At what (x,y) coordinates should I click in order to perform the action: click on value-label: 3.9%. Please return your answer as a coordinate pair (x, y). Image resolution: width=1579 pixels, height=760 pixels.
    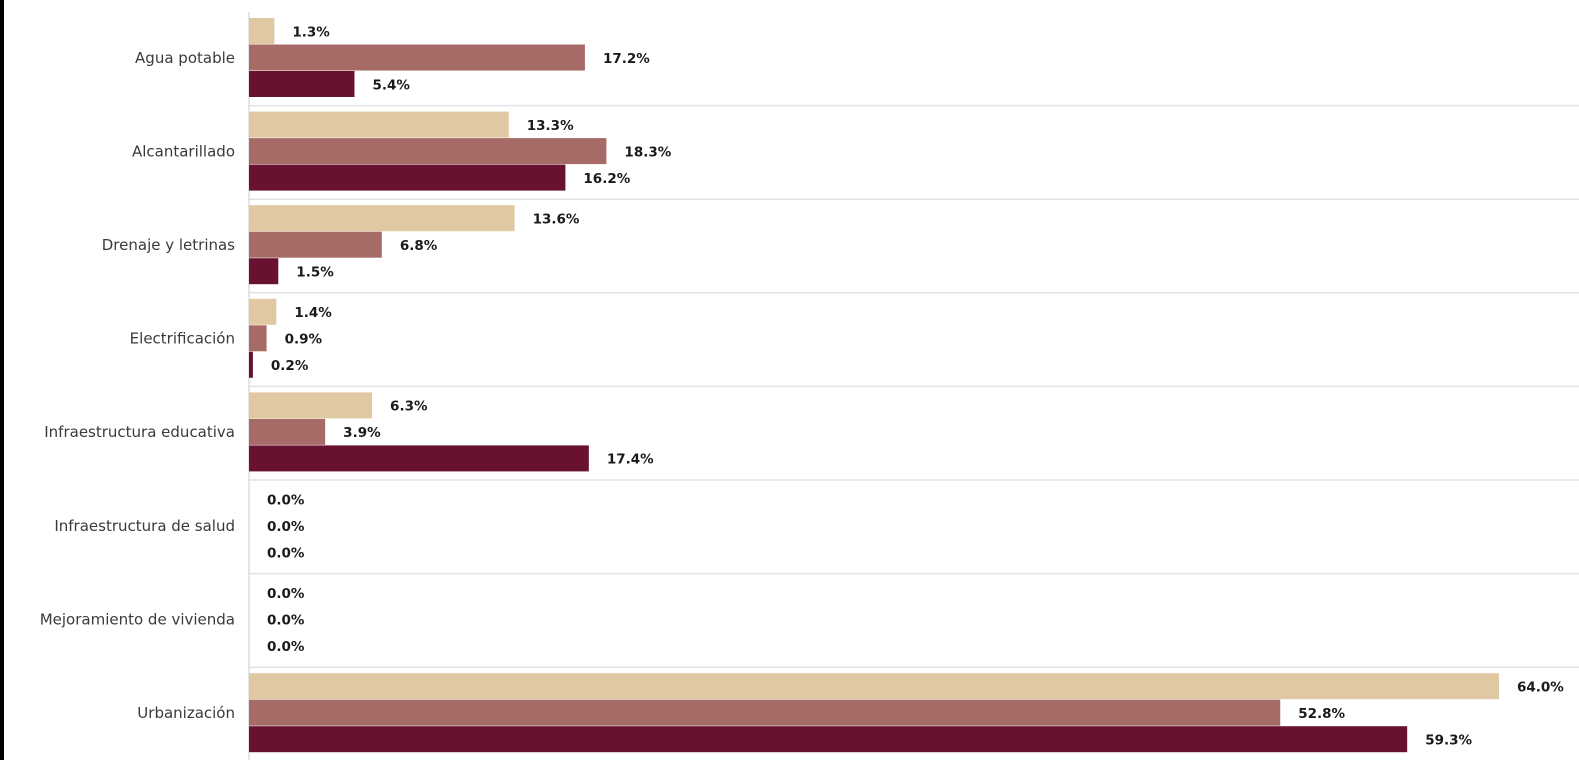
    Looking at the image, I should click on (362, 433).